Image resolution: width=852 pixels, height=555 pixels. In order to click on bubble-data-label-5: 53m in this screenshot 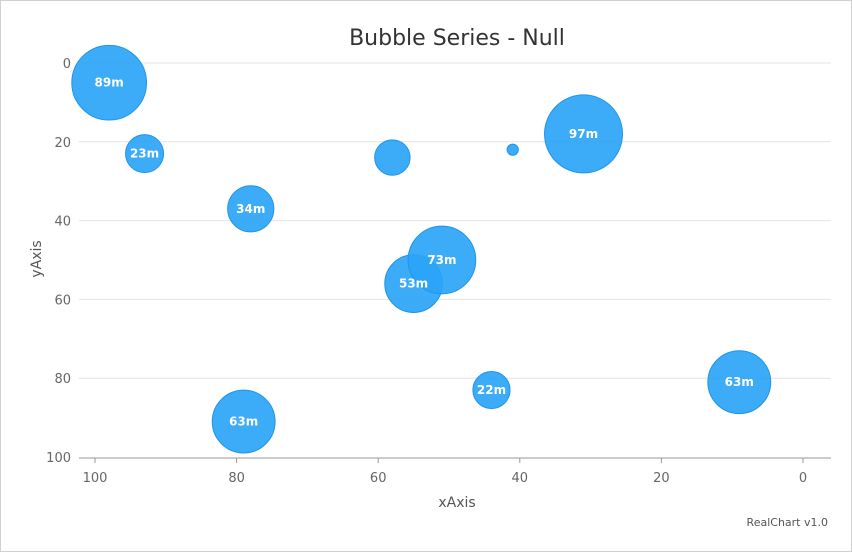, I will do `click(413, 284)`.